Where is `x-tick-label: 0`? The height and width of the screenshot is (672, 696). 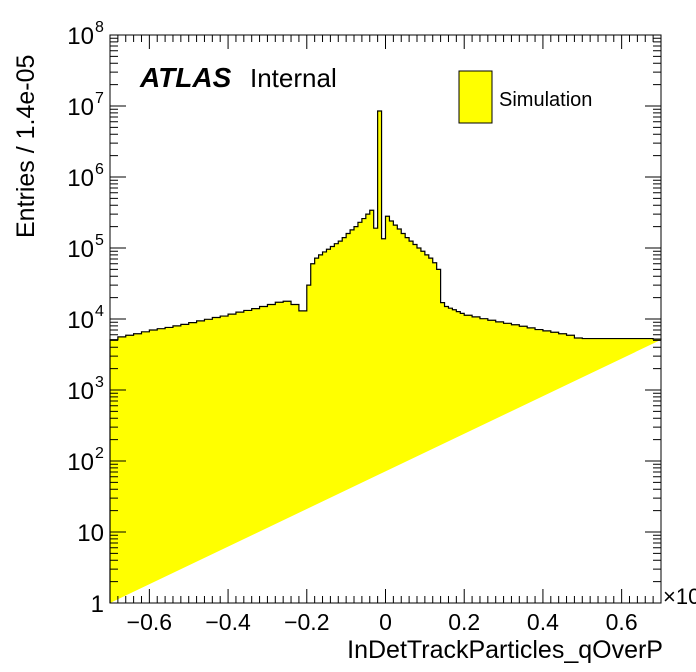 x-tick-label: 0 is located at coordinates (385, 622).